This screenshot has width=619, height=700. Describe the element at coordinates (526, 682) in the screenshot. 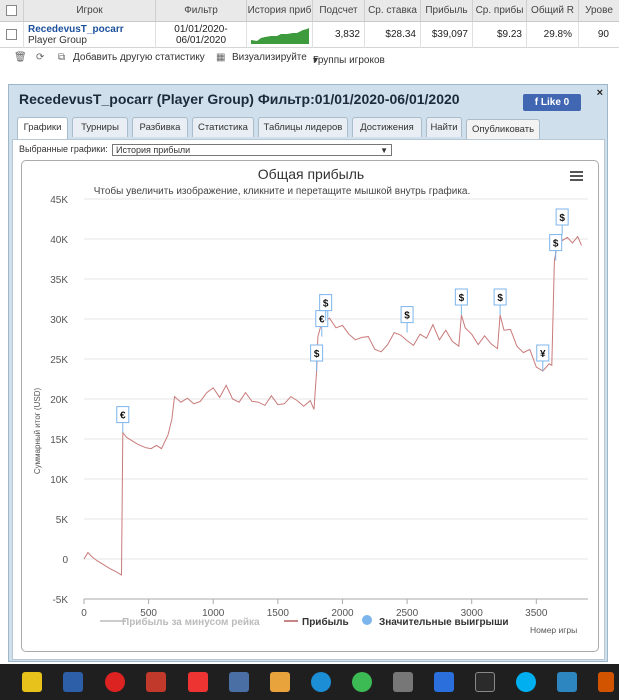

I see `skype-icon` at that location.